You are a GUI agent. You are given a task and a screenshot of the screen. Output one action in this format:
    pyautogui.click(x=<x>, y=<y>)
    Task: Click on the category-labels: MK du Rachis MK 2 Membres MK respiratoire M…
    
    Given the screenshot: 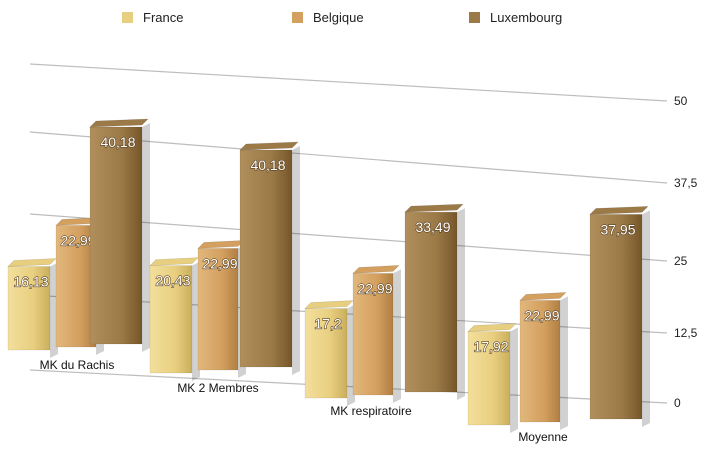 What is the action you would take?
    pyautogui.click(x=304, y=401)
    